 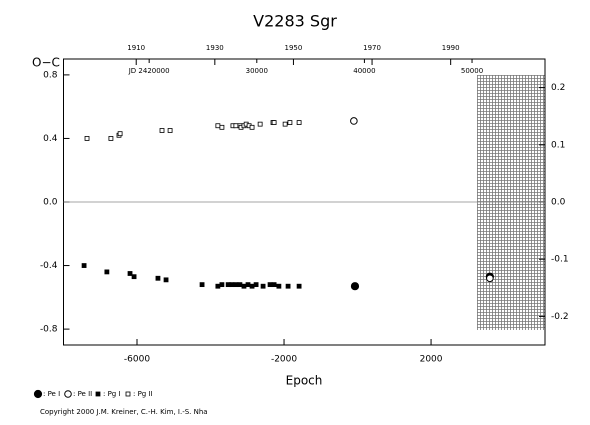 What do you see at coordinates (50, 75) in the screenshot?
I see `y-tick-label: 0.8` at bounding box center [50, 75].